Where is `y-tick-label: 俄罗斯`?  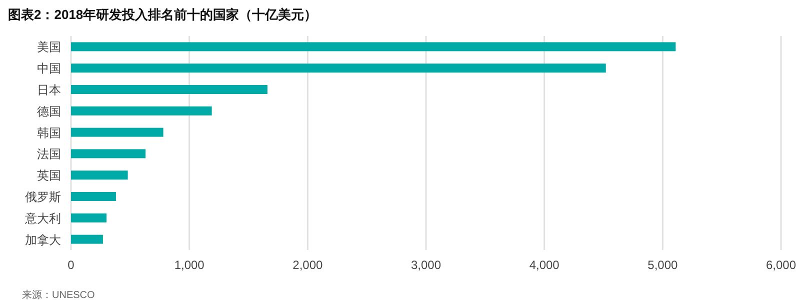 y-tick-label: 俄罗斯 is located at coordinates (43, 197).